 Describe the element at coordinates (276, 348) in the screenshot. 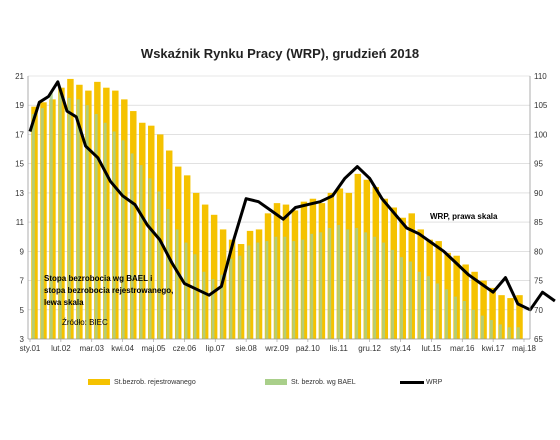

I see `x-tick-8: wrz.09` at that location.